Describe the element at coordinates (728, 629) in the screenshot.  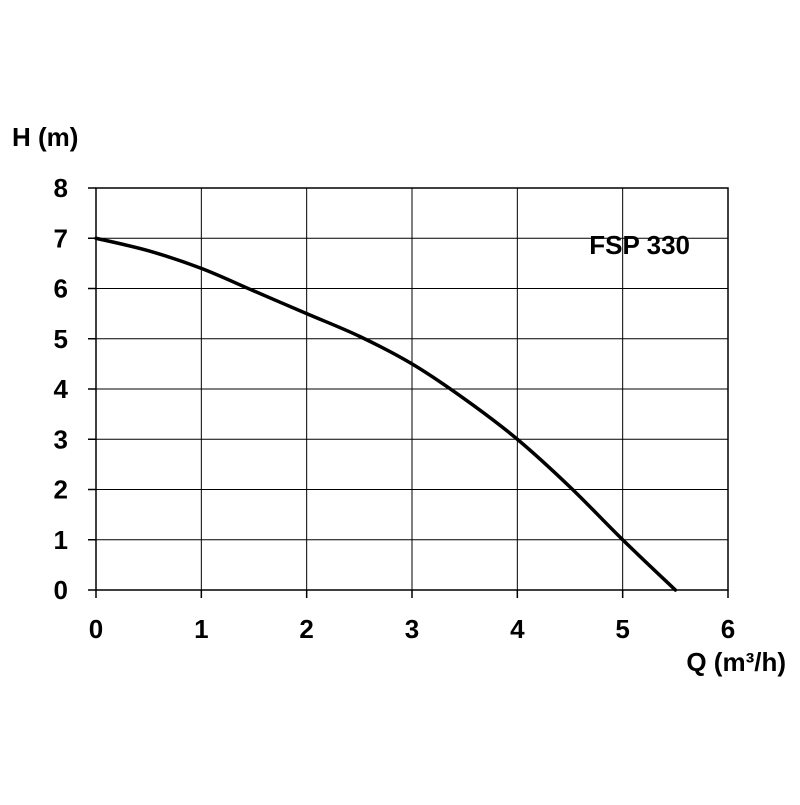
I see `x-tick-label: 6` at that location.